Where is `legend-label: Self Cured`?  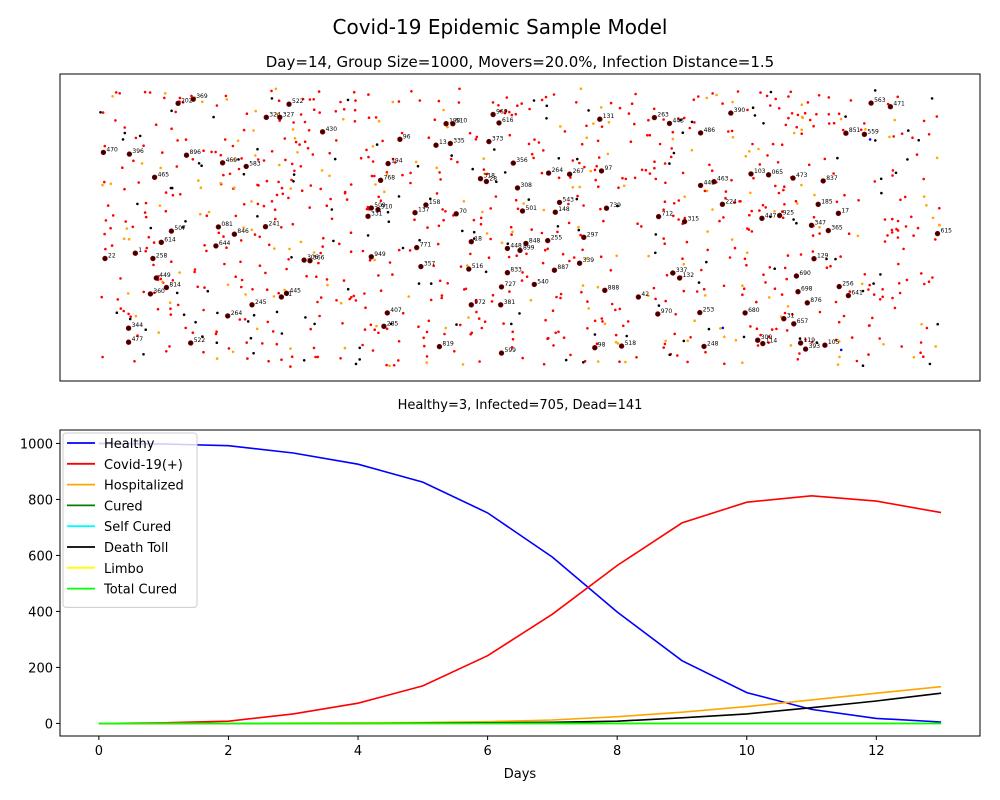 legend-label: Self Cured is located at coordinates (137, 527).